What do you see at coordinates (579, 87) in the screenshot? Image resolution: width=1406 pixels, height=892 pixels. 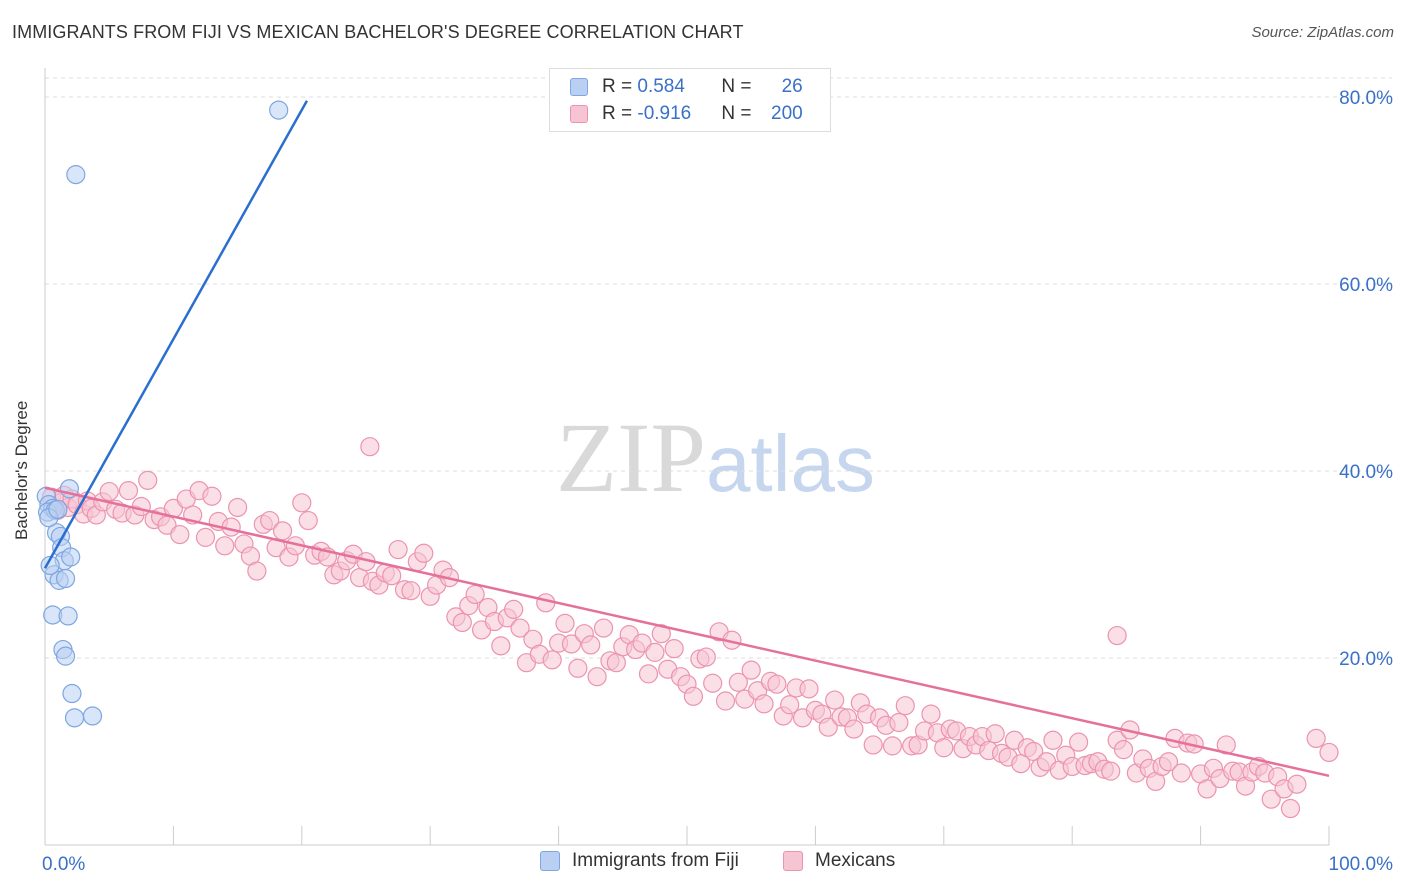 I see `legend-swatch-fiji` at bounding box center [579, 87].